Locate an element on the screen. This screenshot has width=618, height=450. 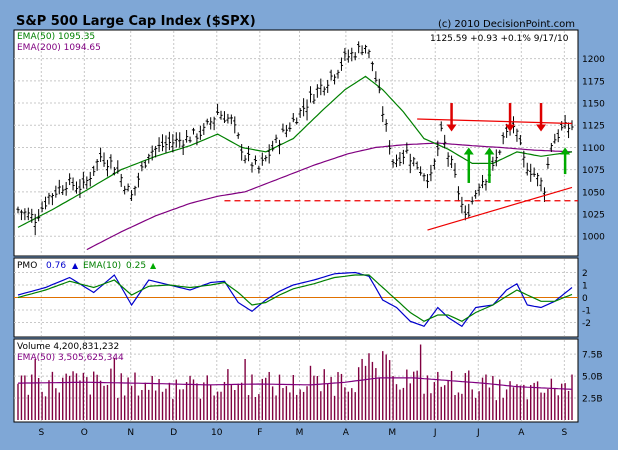
pmo-tick-label: 1 is located at coordinates (585, 287).